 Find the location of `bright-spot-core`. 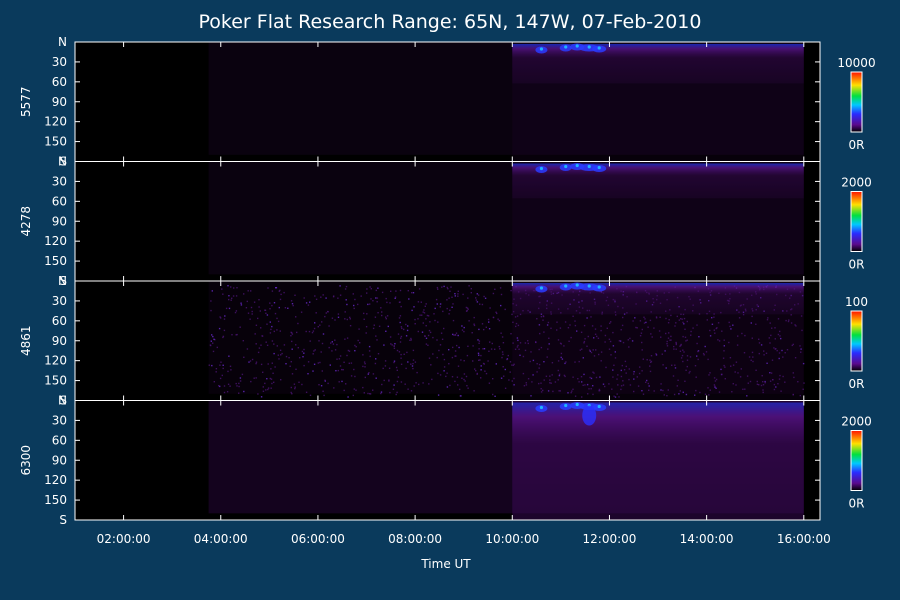

bright-spot-core is located at coordinates (599, 287).